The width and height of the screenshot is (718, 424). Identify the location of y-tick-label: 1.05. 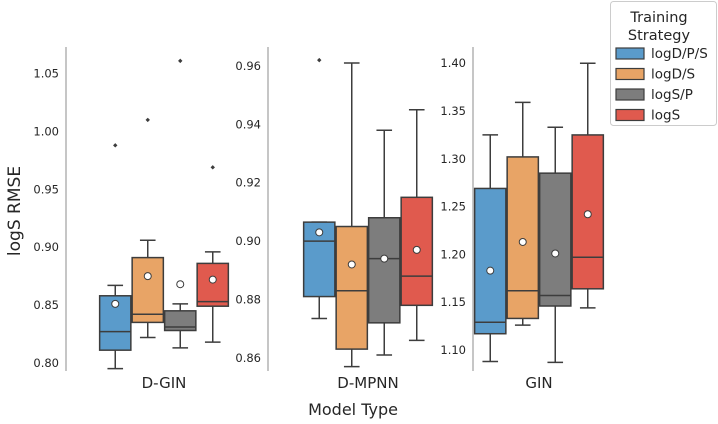
(46, 74).